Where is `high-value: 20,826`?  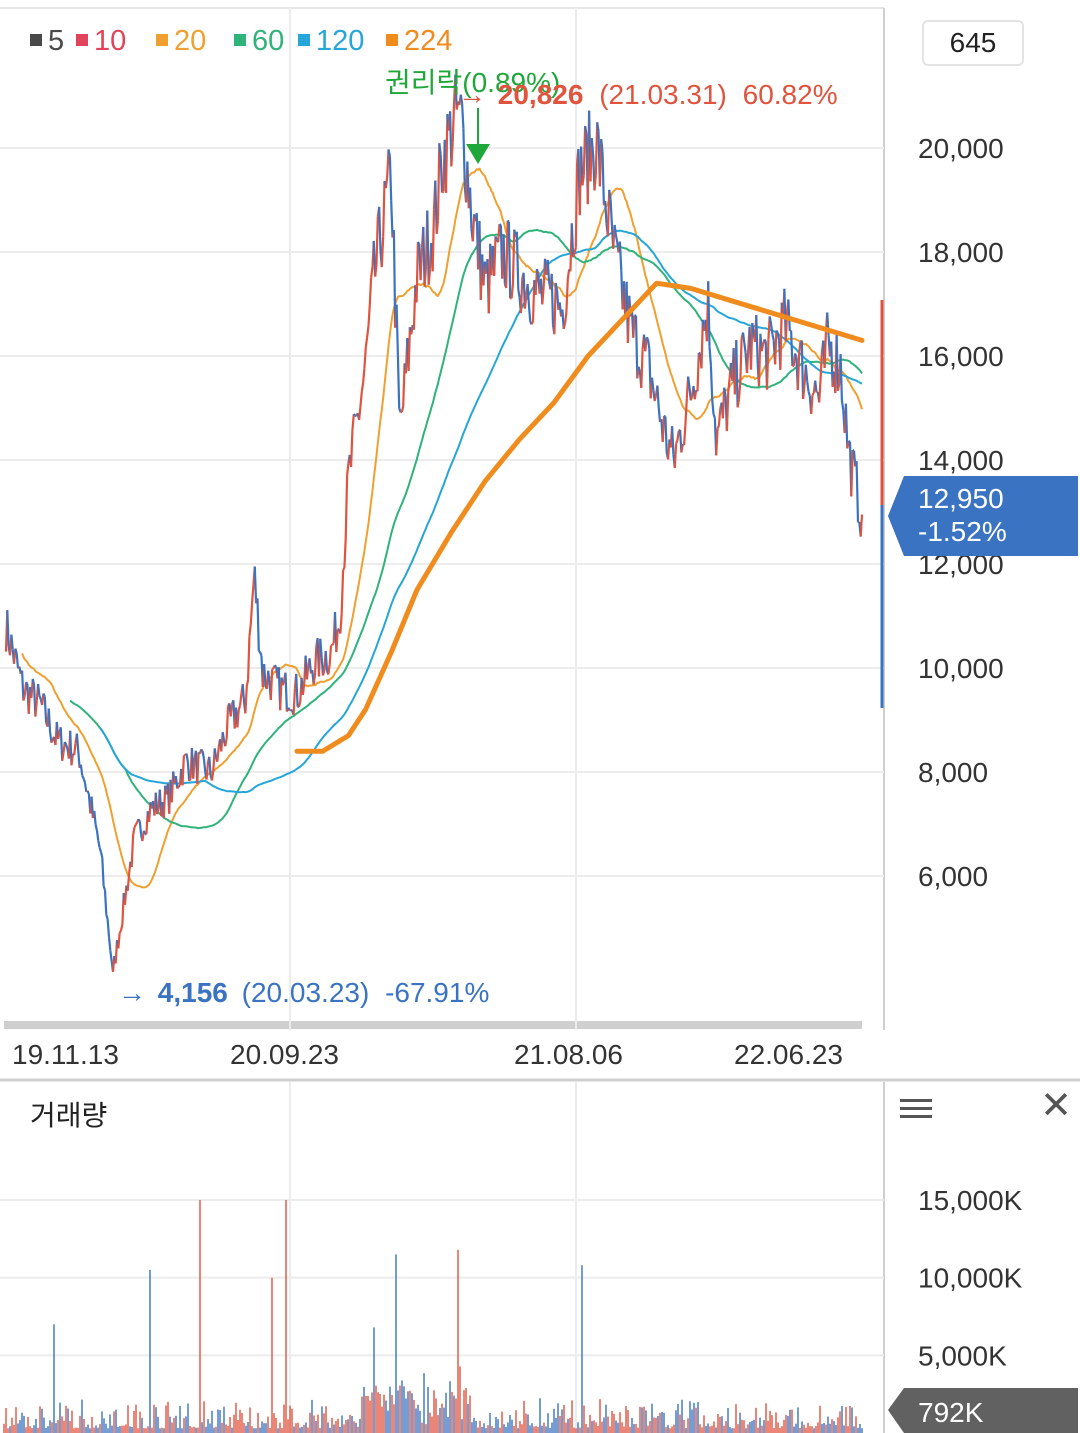
high-value: 20,826 is located at coordinates (541, 94).